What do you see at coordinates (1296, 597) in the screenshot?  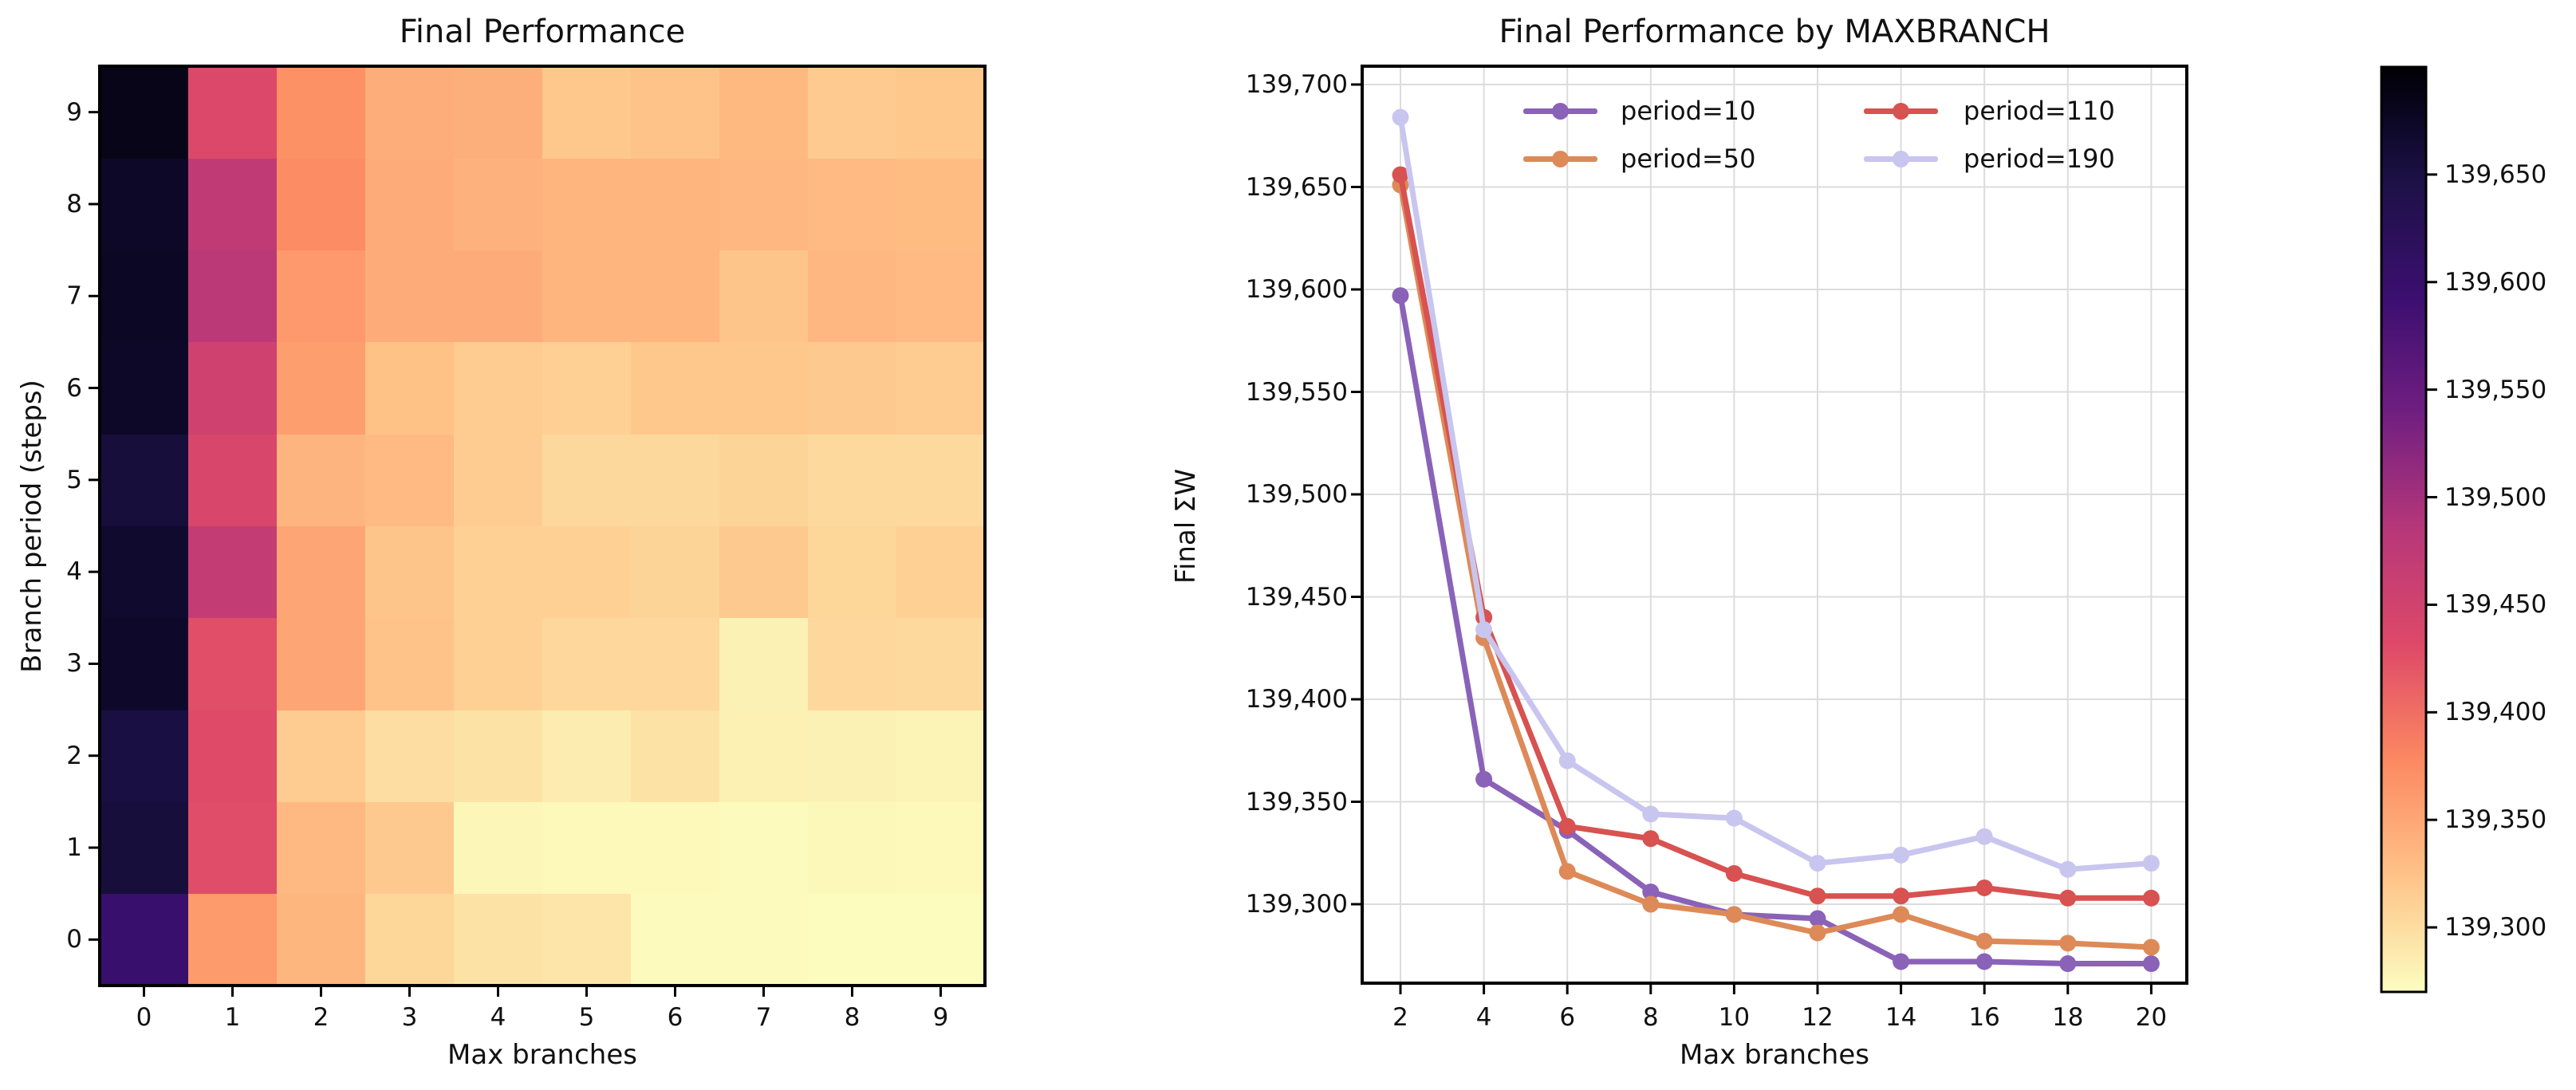 I see `line-y-tick-label: 139,450` at bounding box center [1296, 597].